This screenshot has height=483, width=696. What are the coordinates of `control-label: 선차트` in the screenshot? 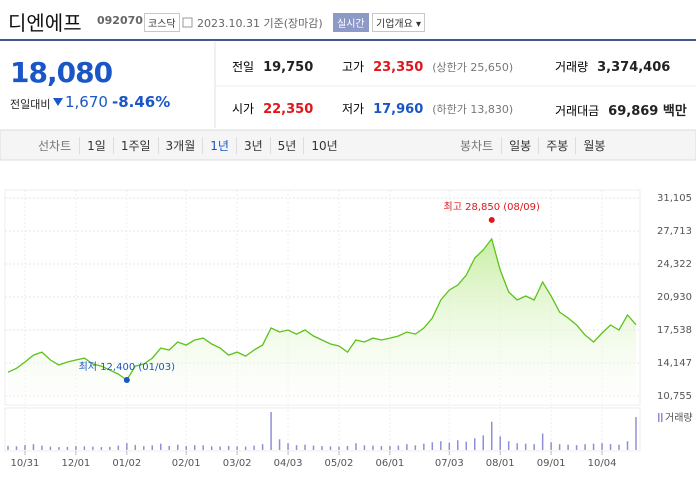 It's located at (55, 146).